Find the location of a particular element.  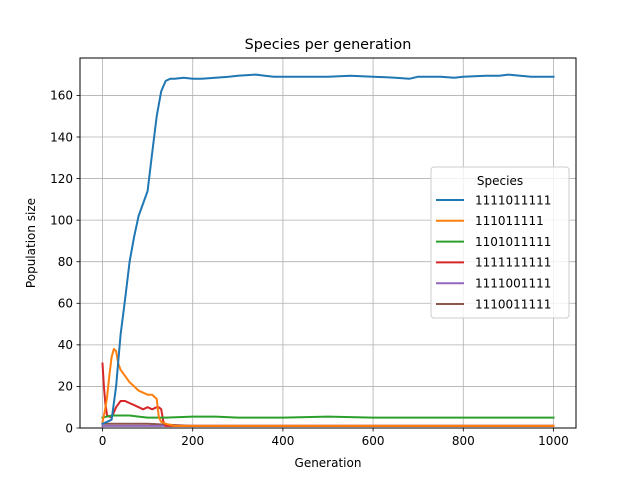

y-tick-label: 160 is located at coordinates (61, 96).